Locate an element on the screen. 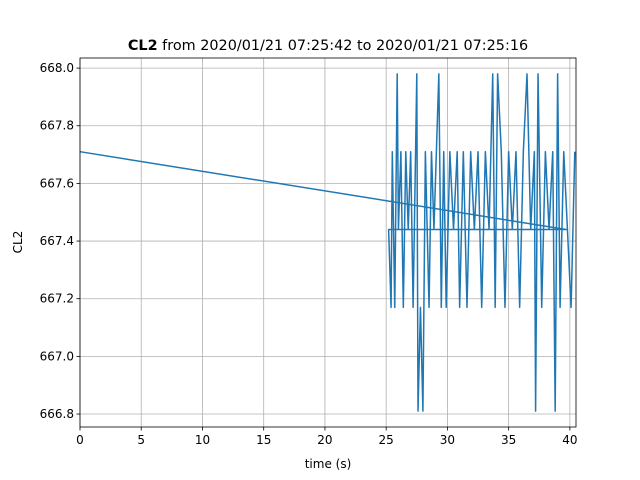 Image resolution: width=640 pixels, height=480 pixels. x-tick-label: 35 is located at coordinates (508, 440).